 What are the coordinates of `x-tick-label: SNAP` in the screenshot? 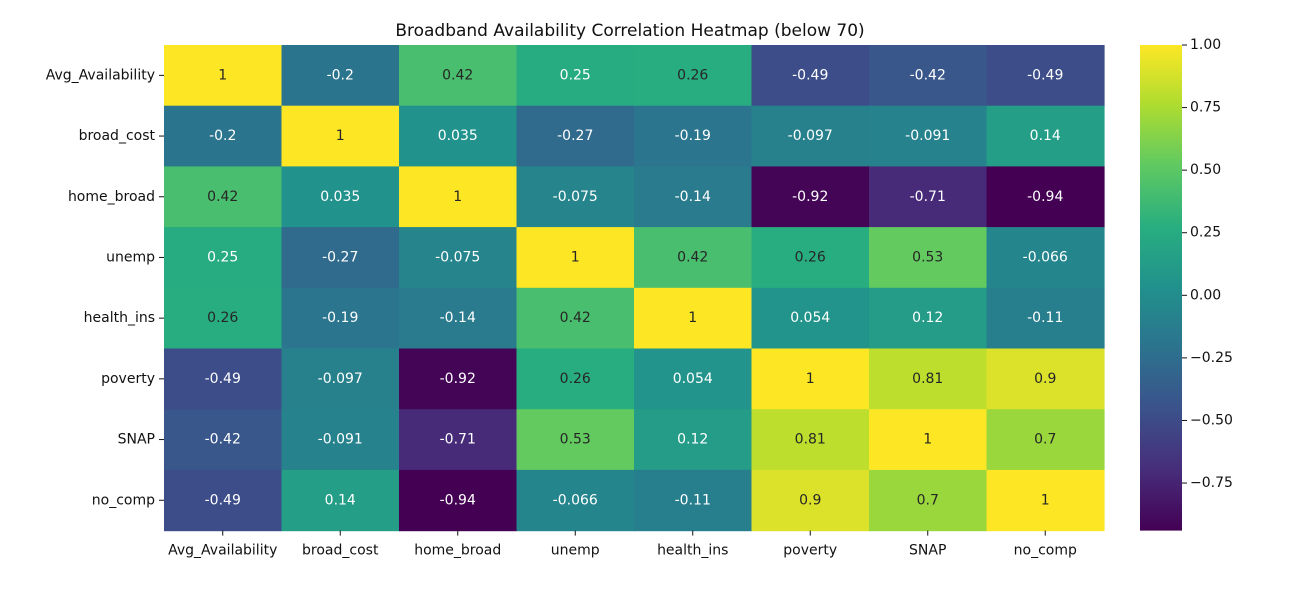 It's located at (927, 551).